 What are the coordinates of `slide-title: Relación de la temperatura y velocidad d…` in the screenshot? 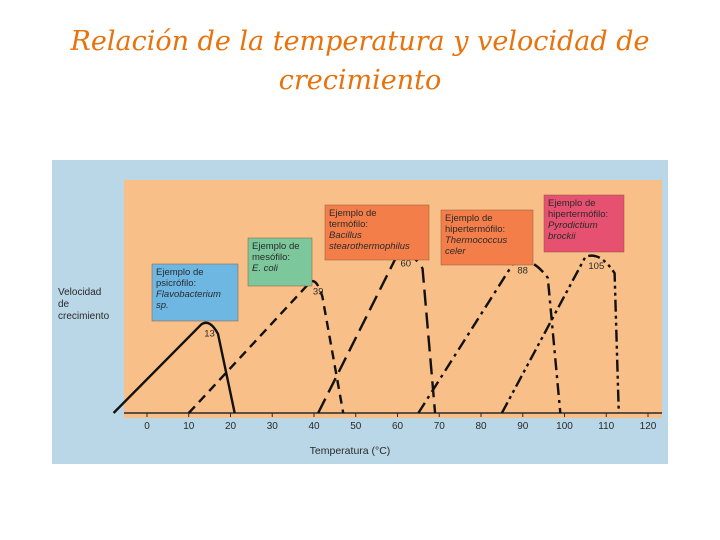 It's located at (360, 61).